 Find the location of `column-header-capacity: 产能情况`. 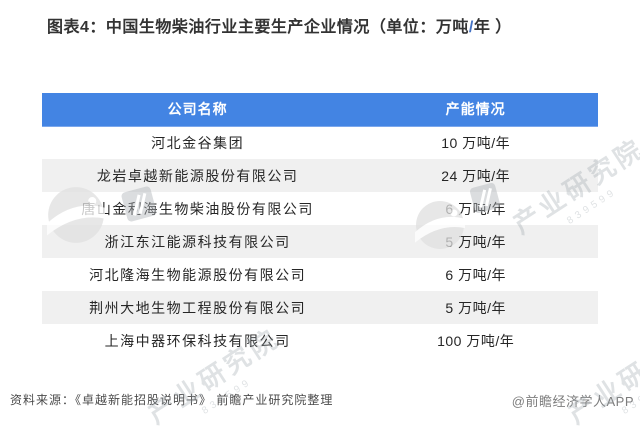

column-header-capacity: 产能情况 is located at coordinates (475, 110).